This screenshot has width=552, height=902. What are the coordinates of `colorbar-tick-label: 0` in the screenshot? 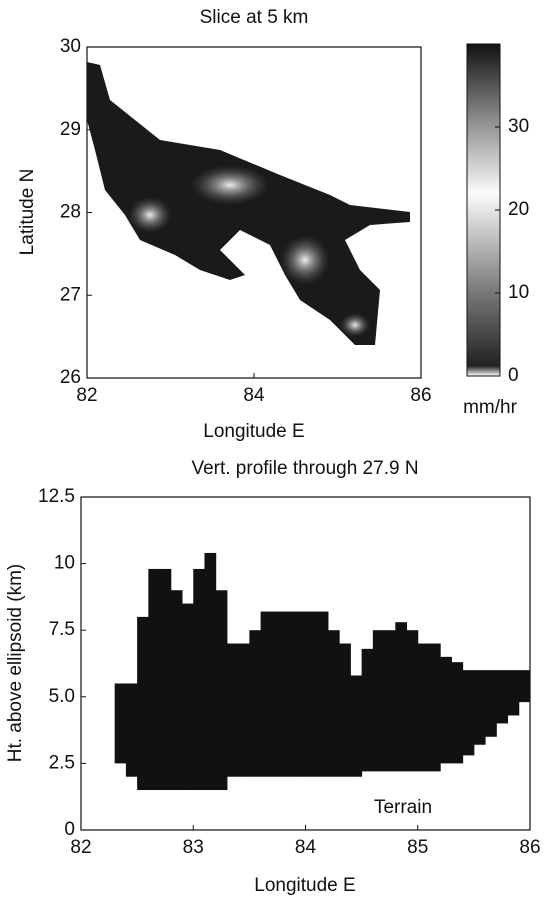 It's located at (513, 375).